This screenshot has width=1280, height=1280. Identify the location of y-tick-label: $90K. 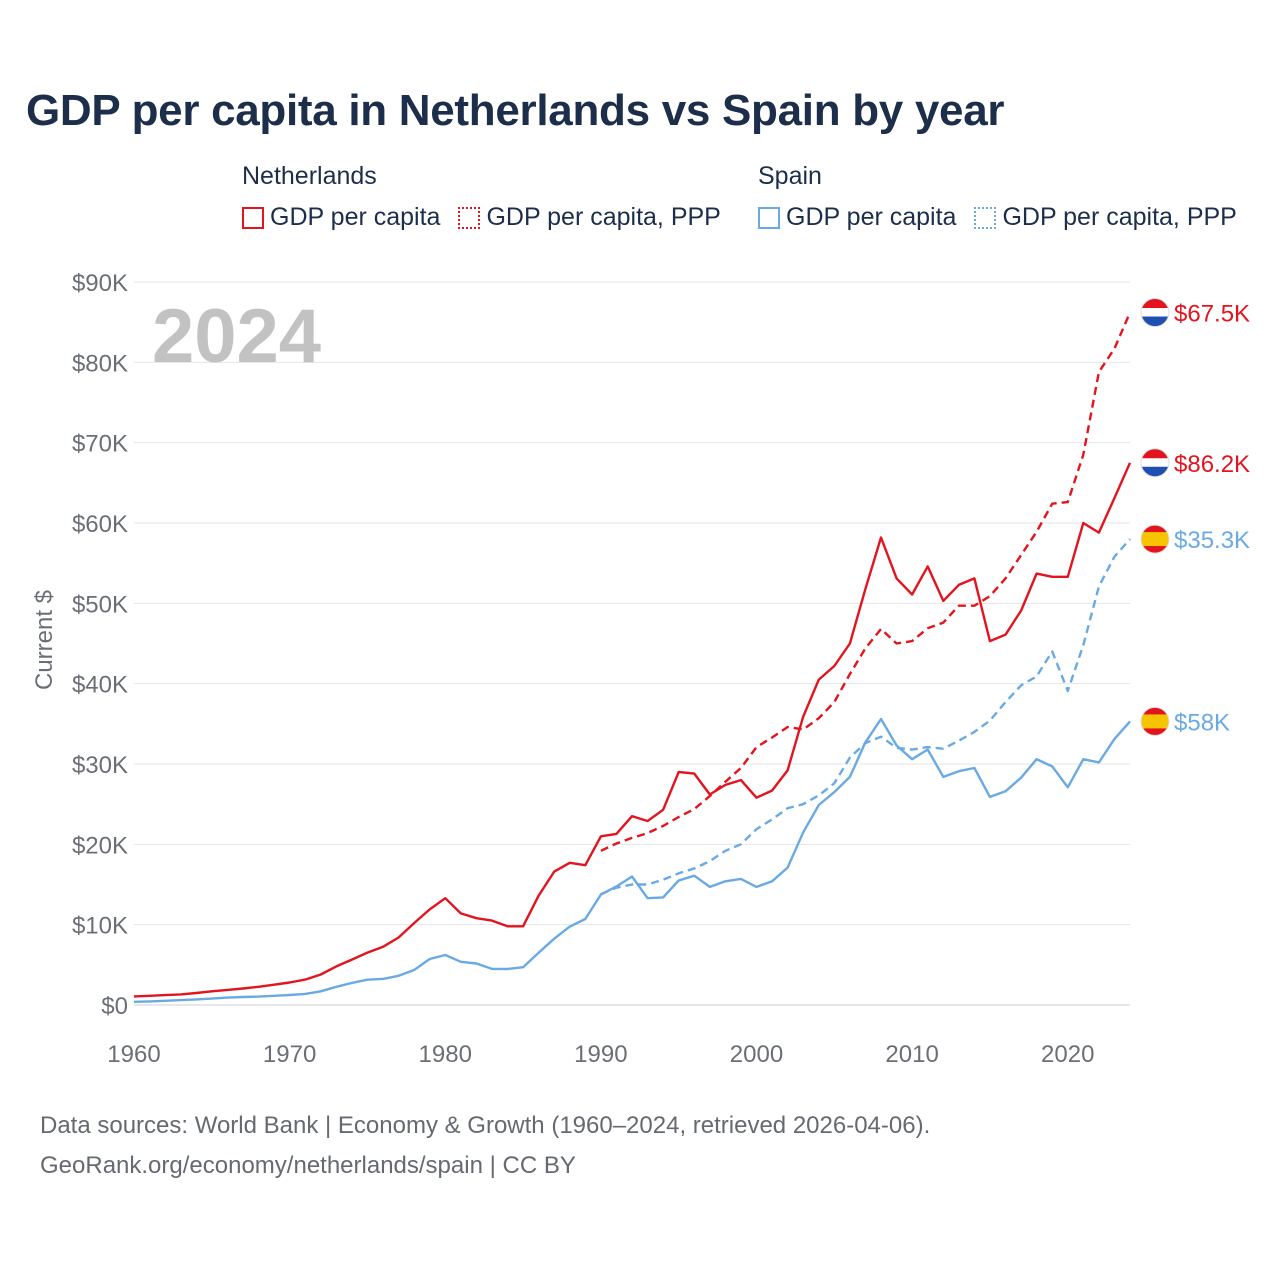
(100, 283).